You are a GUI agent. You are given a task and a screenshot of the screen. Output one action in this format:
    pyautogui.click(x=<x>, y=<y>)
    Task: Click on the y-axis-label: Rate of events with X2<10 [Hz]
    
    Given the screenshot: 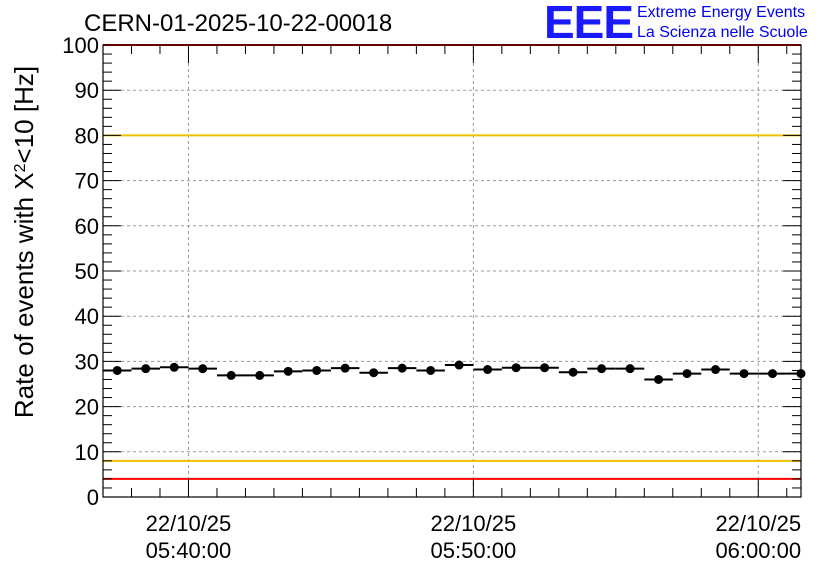 What is the action you would take?
    pyautogui.click(x=24, y=242)
    